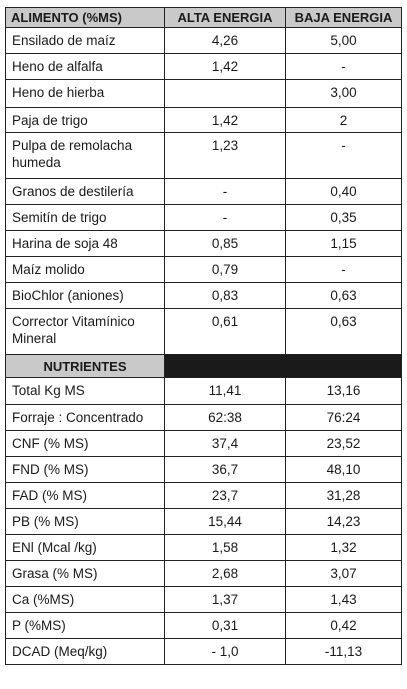 This screenshot has width=407, height=689. I want to click on baja-value: -11,13, so click(343, 651).